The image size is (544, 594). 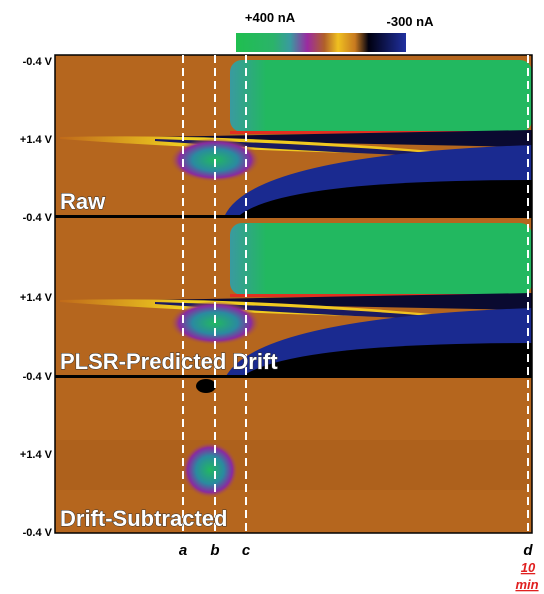 I want to click on marker-label: d, so click(x=528, y=550).